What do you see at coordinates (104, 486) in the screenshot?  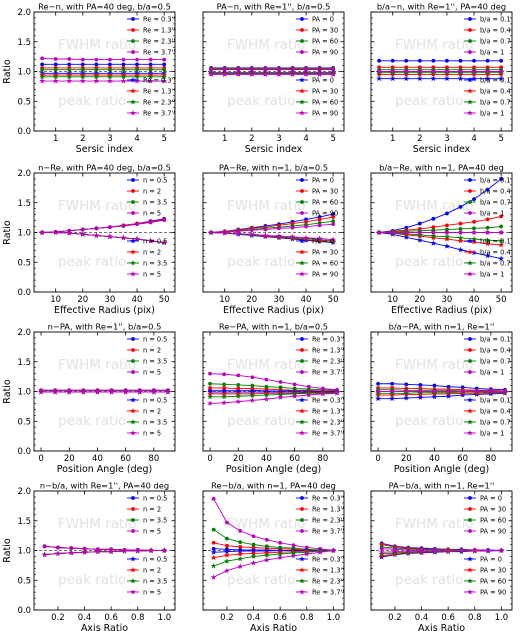 I see `panel-title: n−b/a, with Re=1'', PA=40 deg` at bounding box center [104, 486].